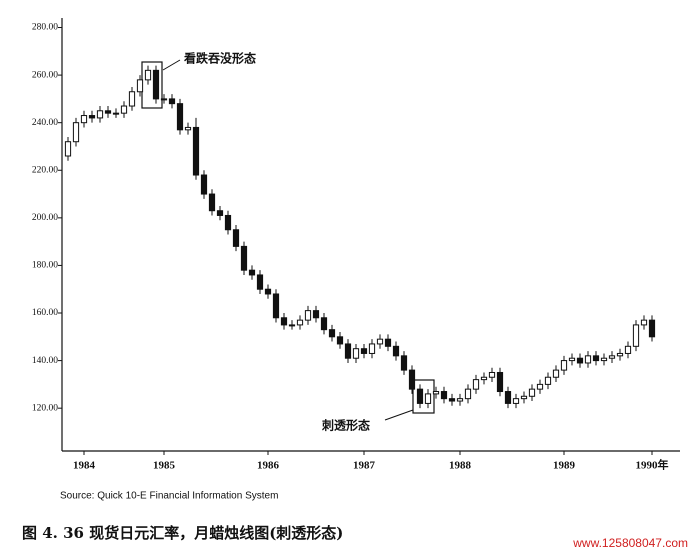  Describe the element at coordinates (45, 361) in the screenshot. I see `y-tick-label: 140.00` at that location.